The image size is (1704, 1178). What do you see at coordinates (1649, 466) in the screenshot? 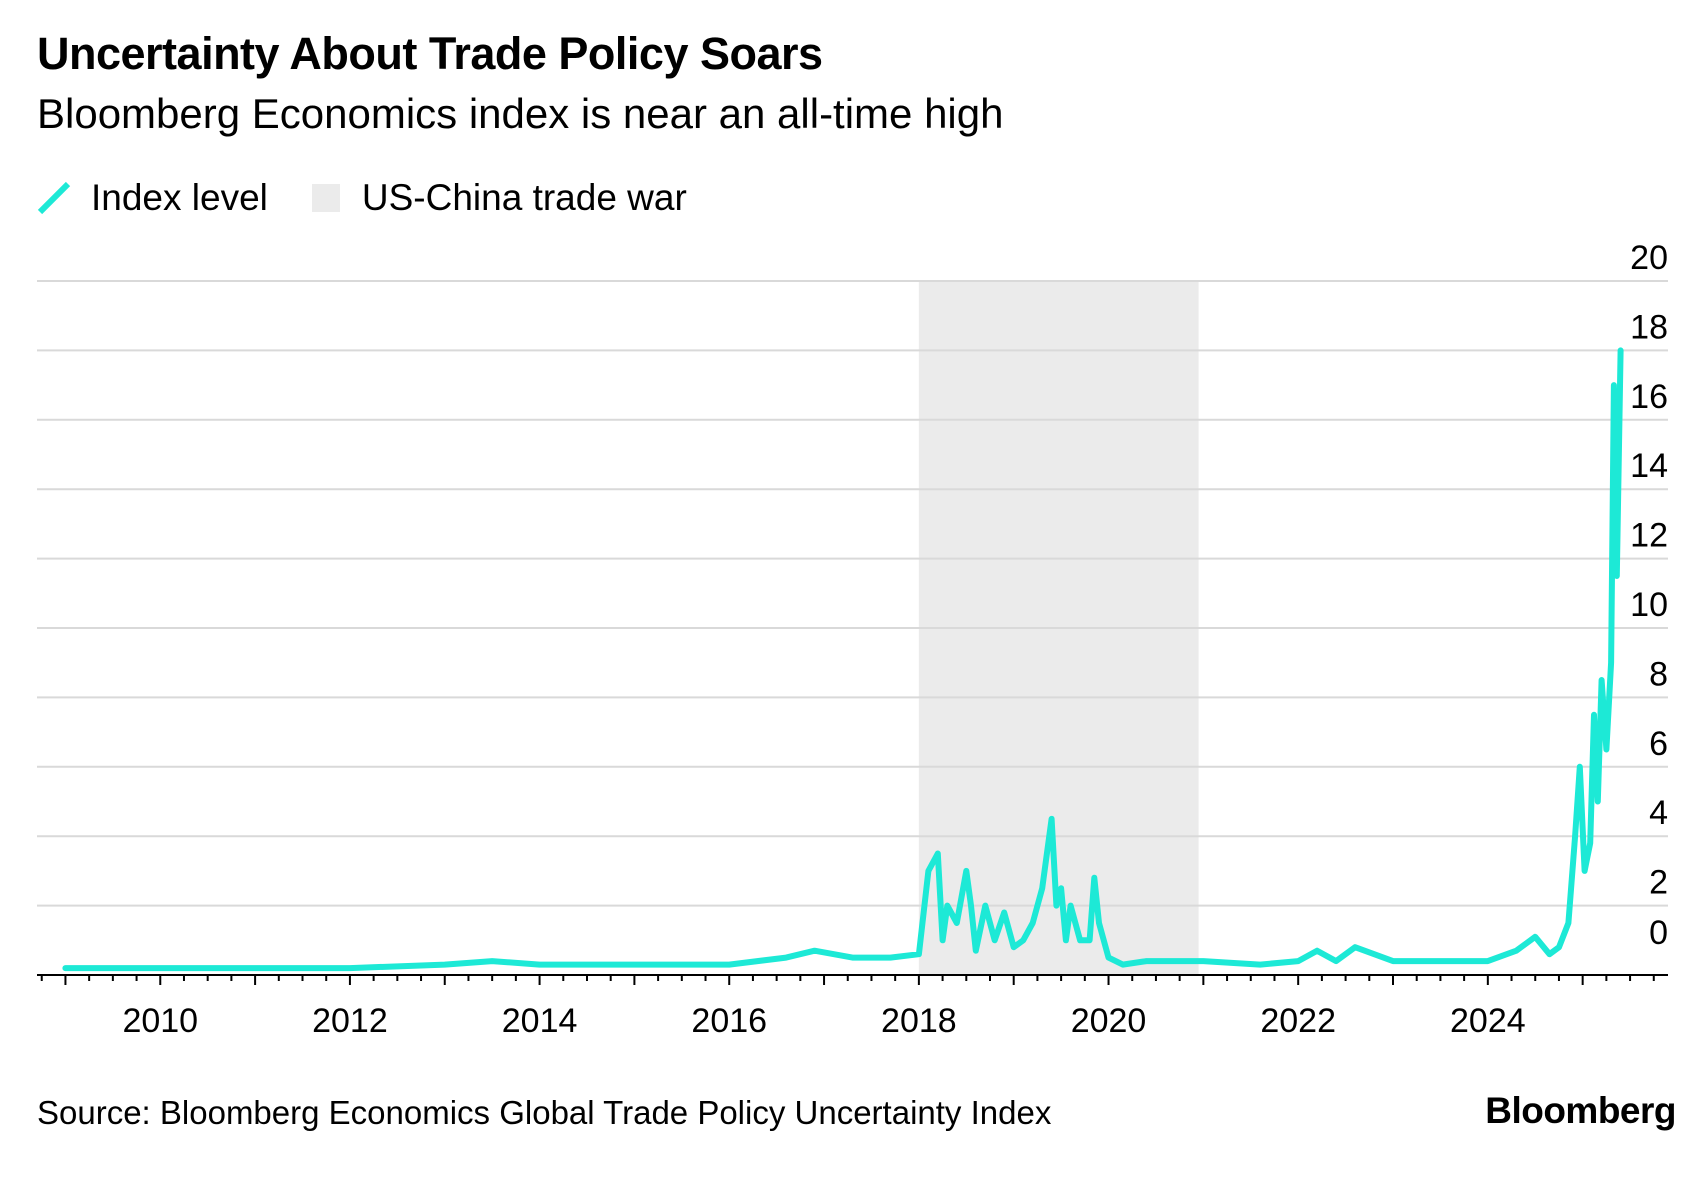
I see `y-tick-label-14: 14` at bounding box center [1649, 466].